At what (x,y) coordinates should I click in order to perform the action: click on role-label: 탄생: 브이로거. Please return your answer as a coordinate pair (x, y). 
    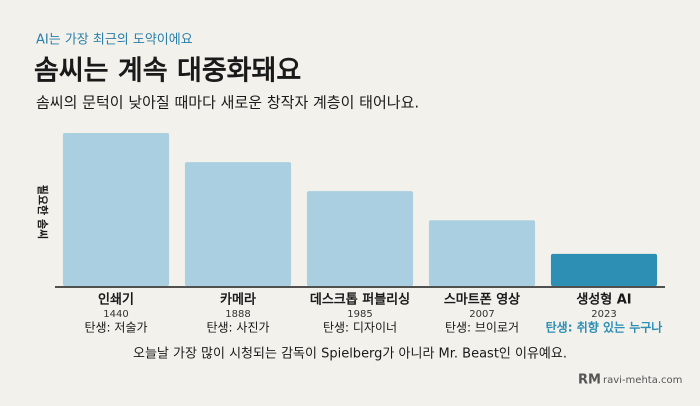
    Looking at the image, I should click on (482, 328).